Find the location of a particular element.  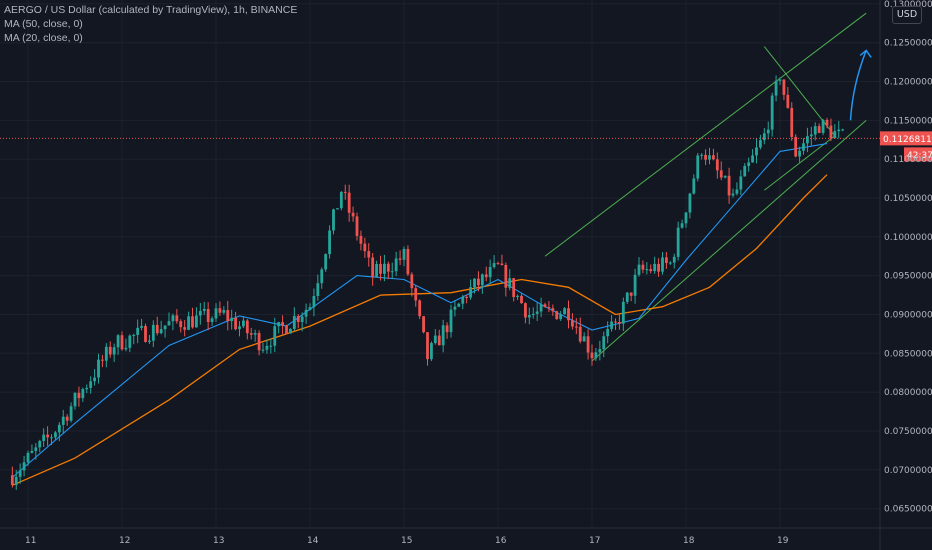

legend-ma50: MA (50, close, 0) is located at coordinates (43, 24).